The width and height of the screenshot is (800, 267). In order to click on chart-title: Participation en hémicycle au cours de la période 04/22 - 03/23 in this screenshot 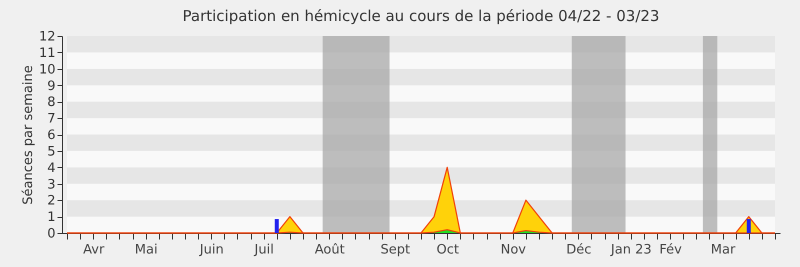, I will do `click(421, 16)`.